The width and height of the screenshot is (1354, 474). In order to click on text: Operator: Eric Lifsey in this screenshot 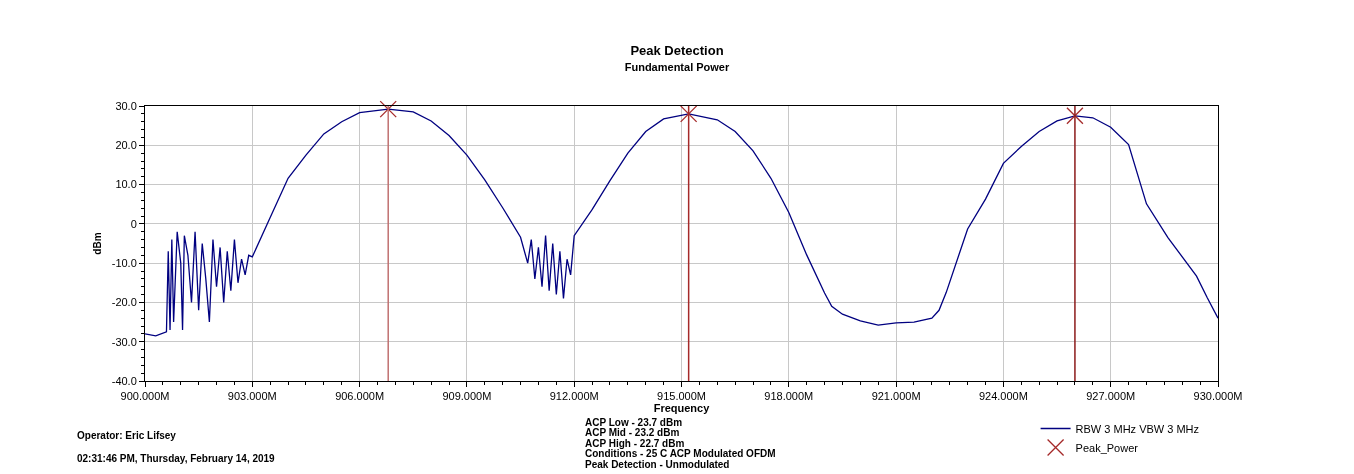, I will do `click(127, 435)`.